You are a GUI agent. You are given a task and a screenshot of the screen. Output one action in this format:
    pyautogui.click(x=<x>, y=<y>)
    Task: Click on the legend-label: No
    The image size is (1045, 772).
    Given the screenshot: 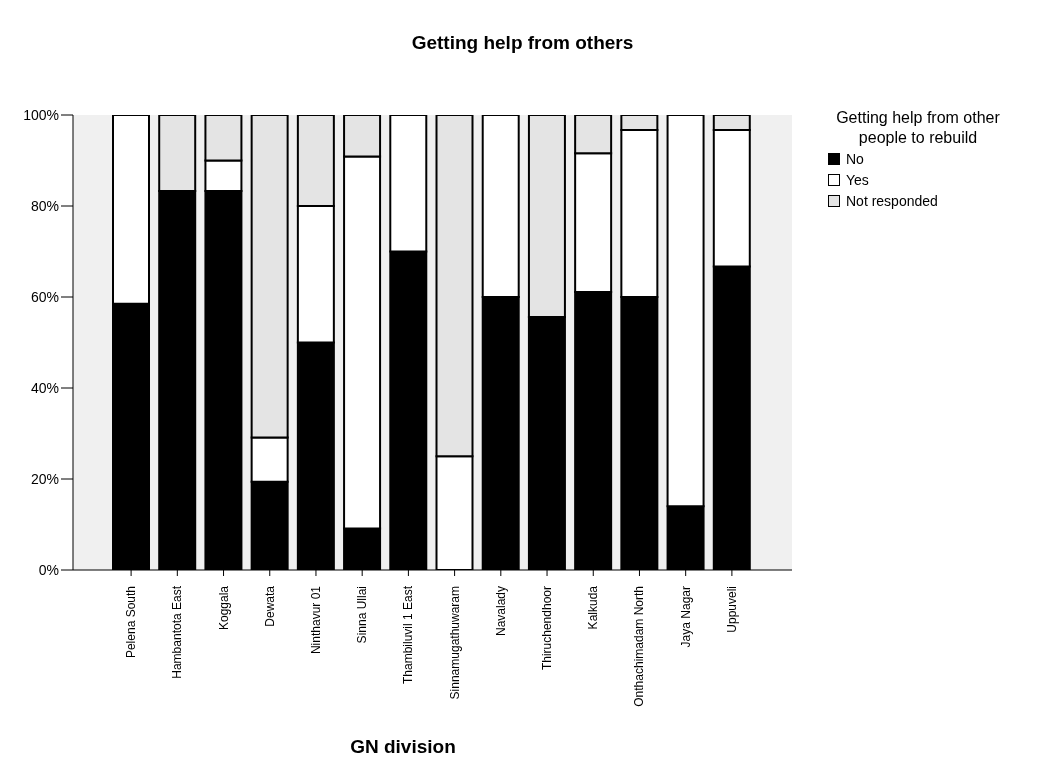 What is the action you would take?
    pyautogui.click(x=855, y=158)
    